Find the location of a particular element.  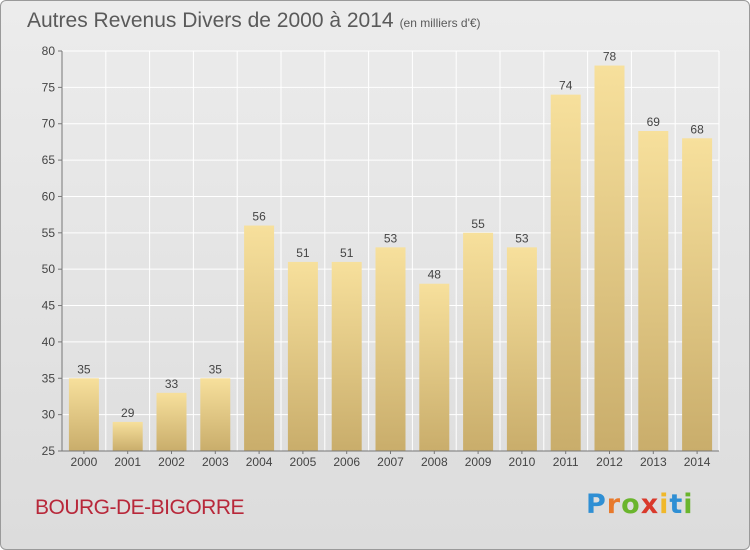

data-label: 29 is located at coordinates (128, 413).